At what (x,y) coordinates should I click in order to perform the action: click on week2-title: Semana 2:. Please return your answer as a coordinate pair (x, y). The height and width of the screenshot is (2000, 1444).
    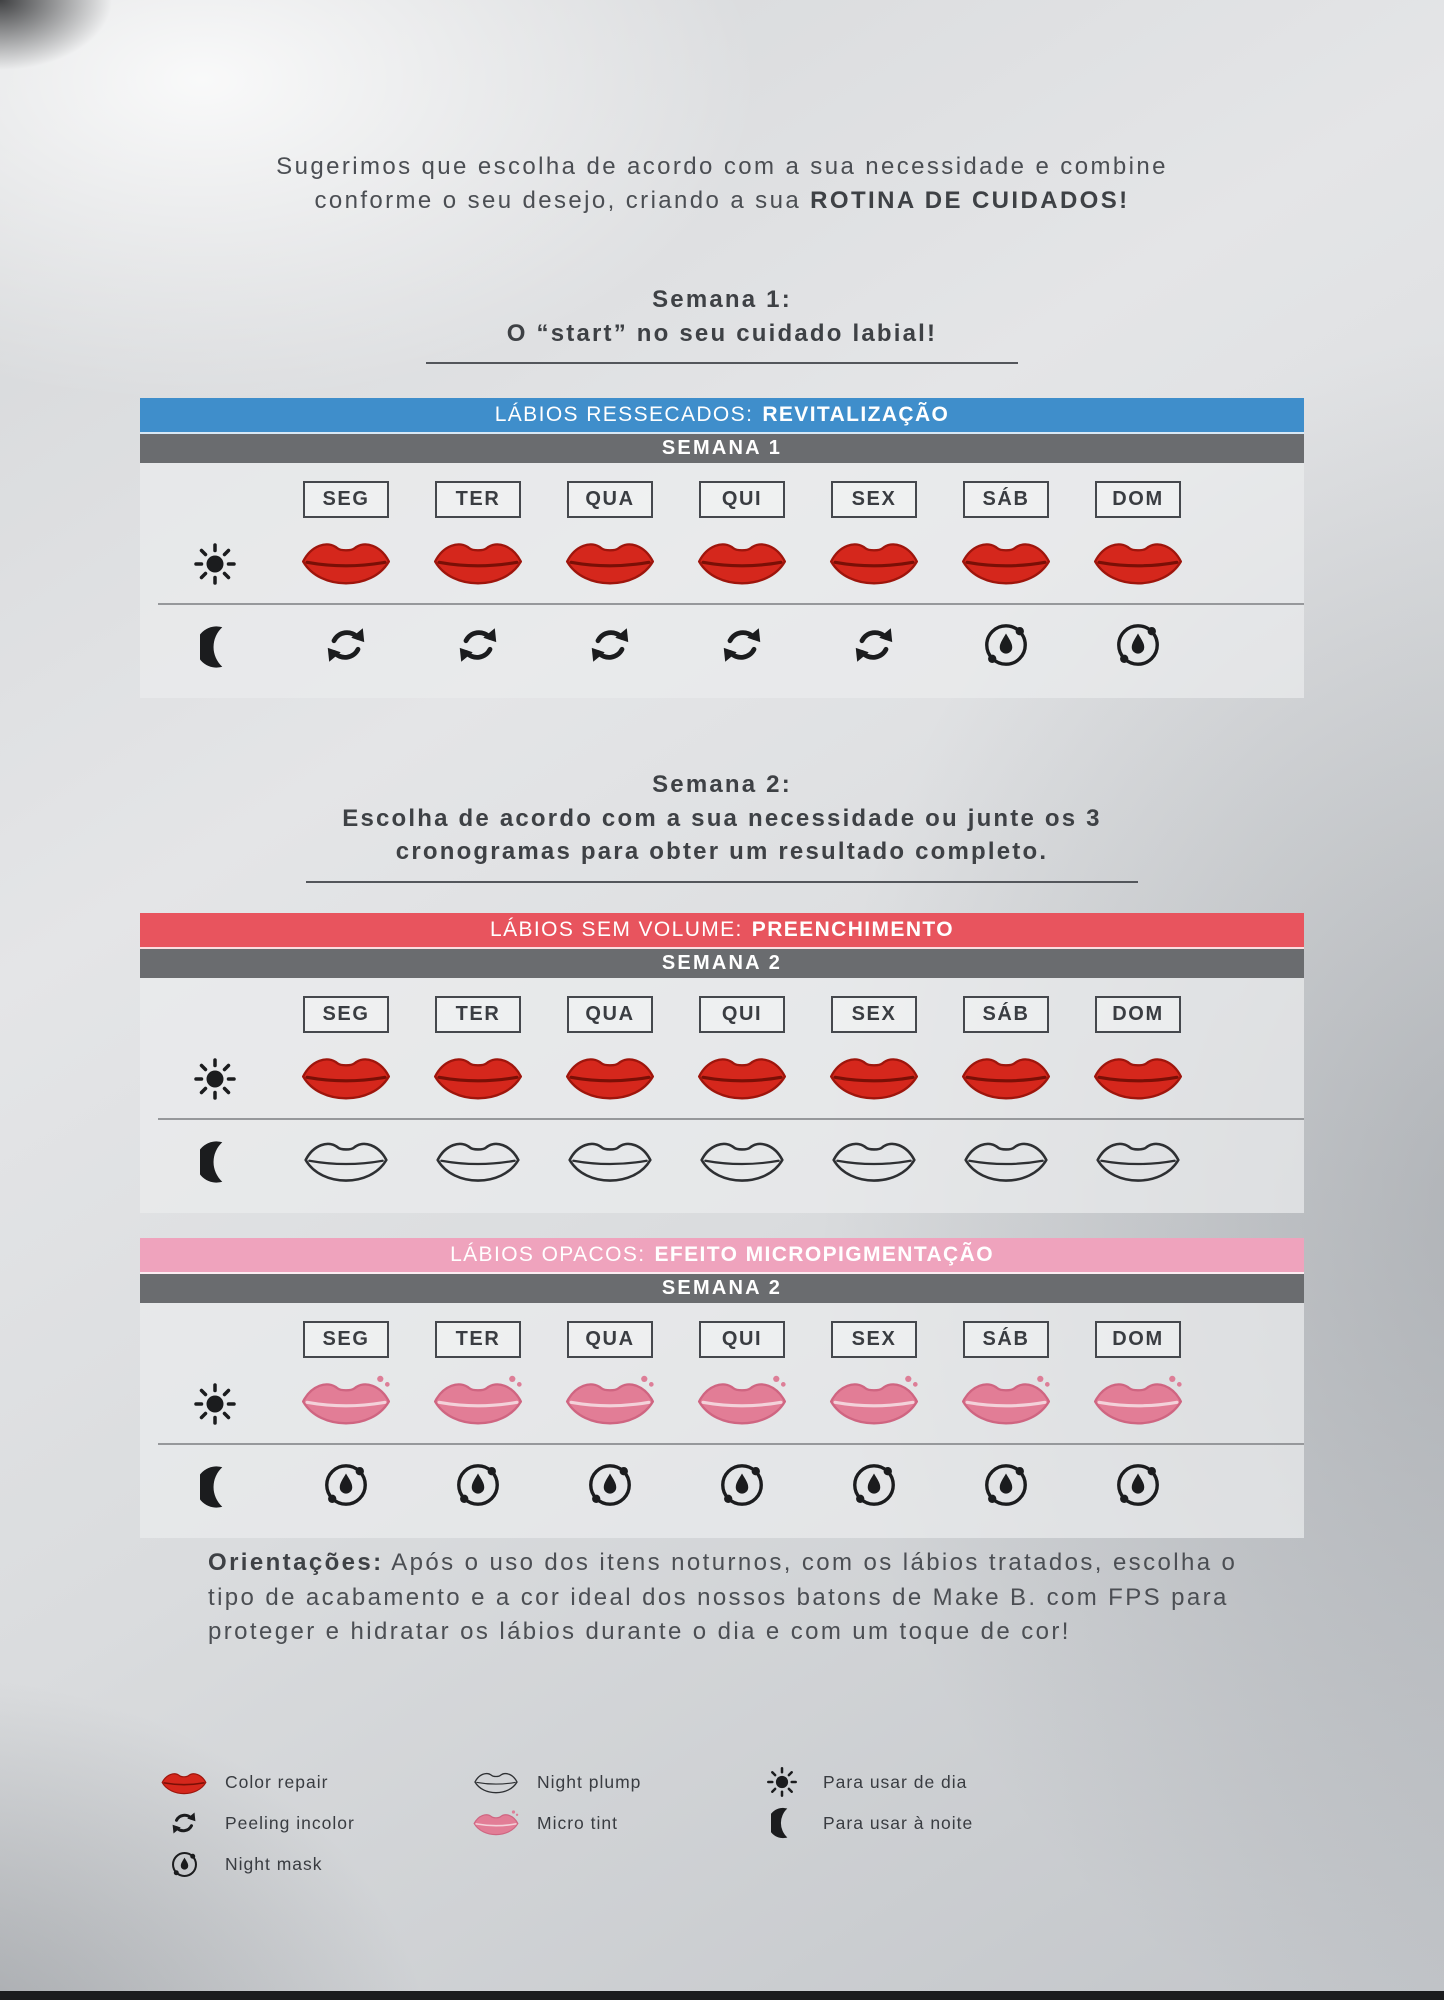
    Looking at the image, I should click on (722, 784).